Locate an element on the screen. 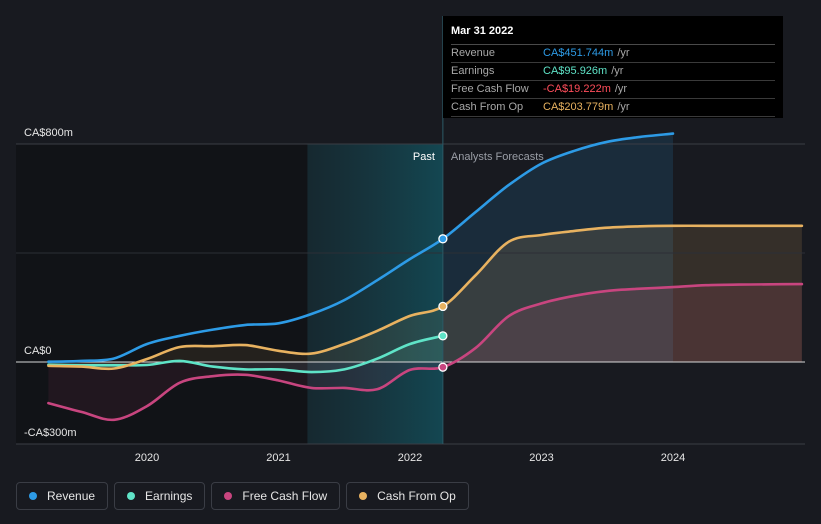 Image resolution: width=821 pixels, height=524 pixels. free-cash-flow-forecast-area is located at coordinates (622, 326).